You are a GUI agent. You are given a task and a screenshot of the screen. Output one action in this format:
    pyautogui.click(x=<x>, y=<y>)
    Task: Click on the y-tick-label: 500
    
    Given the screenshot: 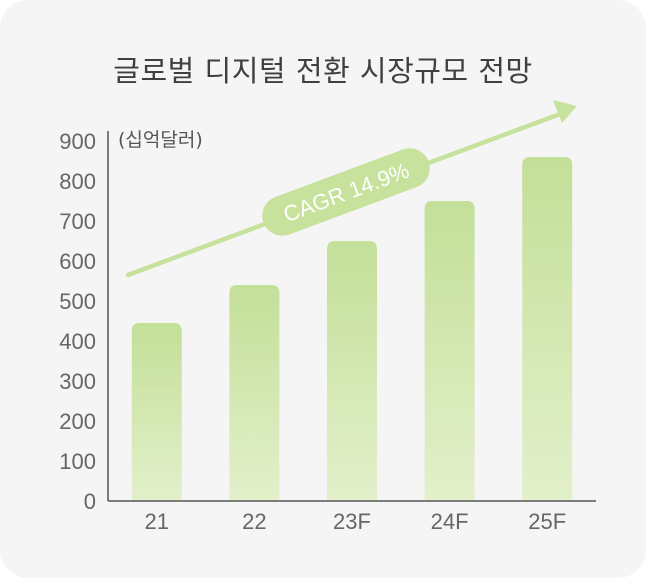 What is the action you would take?
    pyautogui.click(x=77, y=301)
    